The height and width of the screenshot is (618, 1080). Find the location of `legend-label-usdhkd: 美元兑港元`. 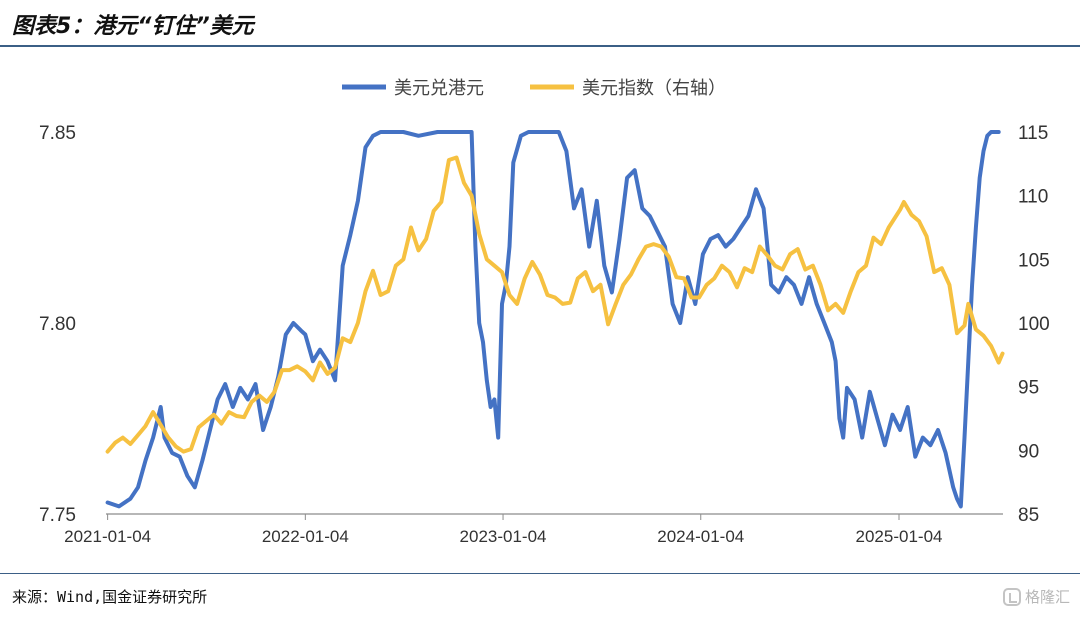

legend-label-usdhkd: 美元兑港元 is located at coordinates (439, 88).